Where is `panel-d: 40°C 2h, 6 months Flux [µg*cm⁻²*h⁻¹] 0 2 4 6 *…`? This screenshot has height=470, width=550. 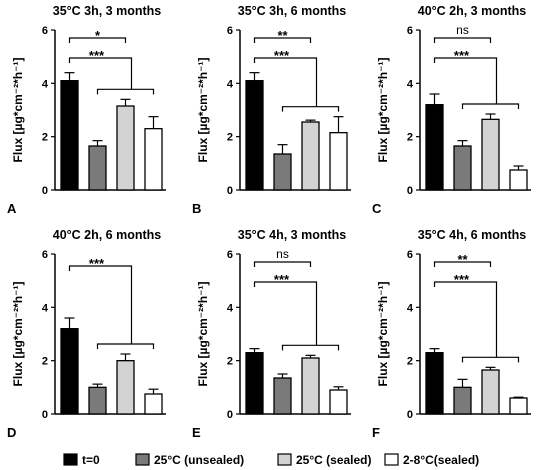
panel-d: 40°C 2h, 6 months Flux [µg*cm⁻²*h⁻¹] 0 2 4 6 *… is located at coordinates (86, 334).